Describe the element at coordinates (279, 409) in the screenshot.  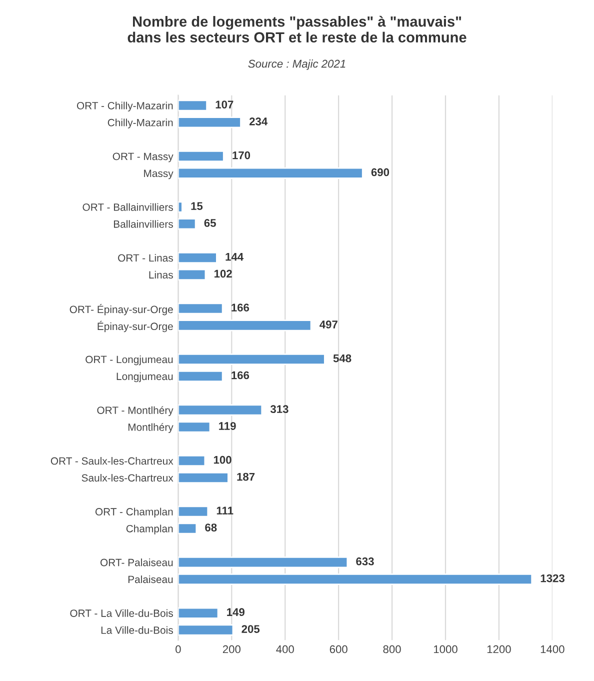
I see `data-label: 313` at that location.